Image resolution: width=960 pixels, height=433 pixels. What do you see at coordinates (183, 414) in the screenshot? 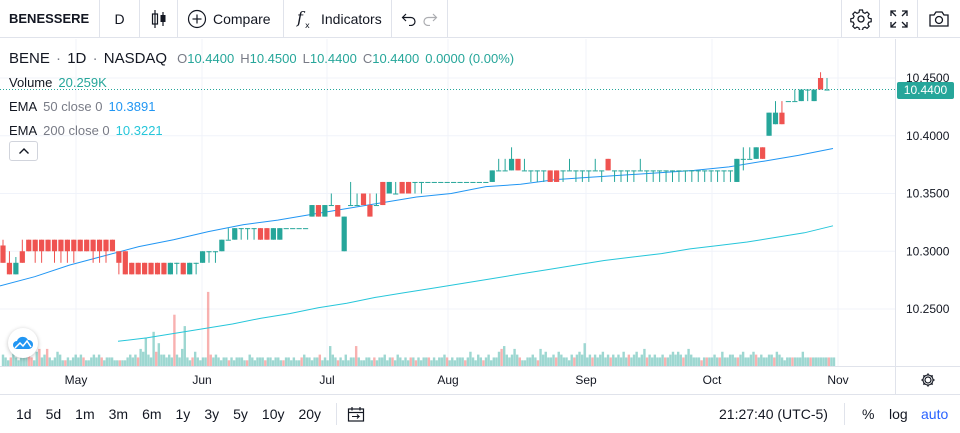
I see `range-1y: 1y` at bounding box center [183, 414].